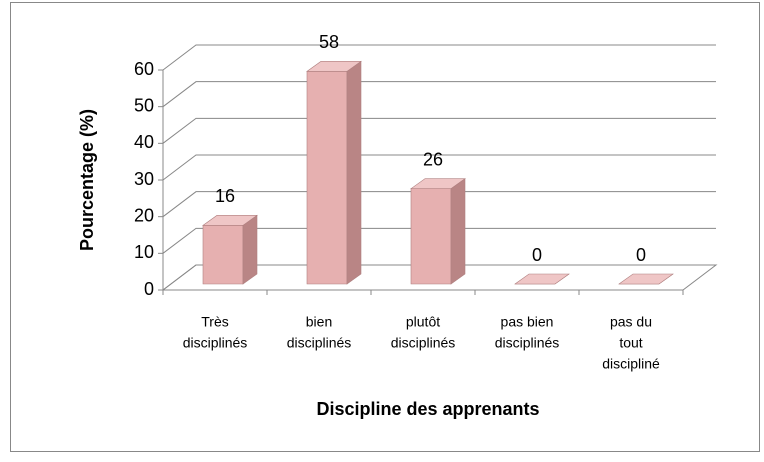 This screenshot has width=764, height=462. What do you see at coordinates (144, 69) in the screenshot?
I see `y-tick-label: 60` at bounding box center [144, 69].